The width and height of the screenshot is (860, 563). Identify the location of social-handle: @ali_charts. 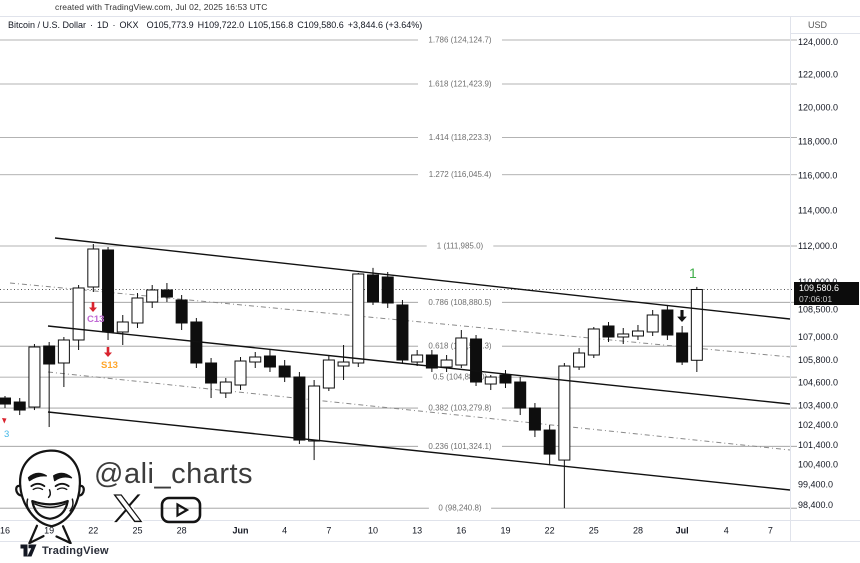
(174, 474).